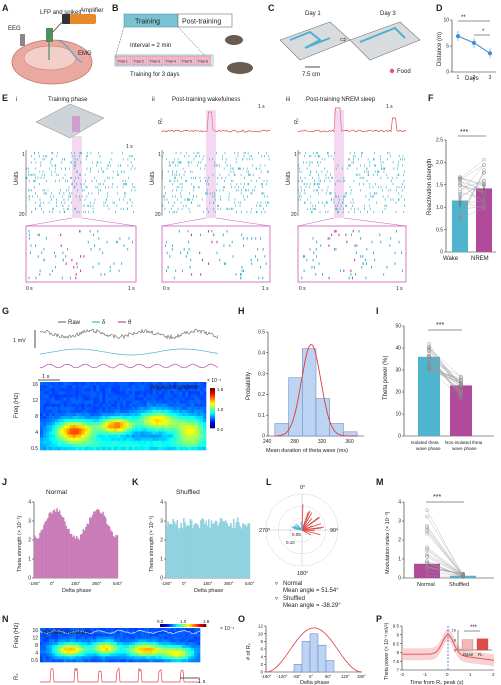  What do you see at coordinates (35, 639) in the screenshot?
I see `freq-tick: 12` at bounding box center [35, 639].